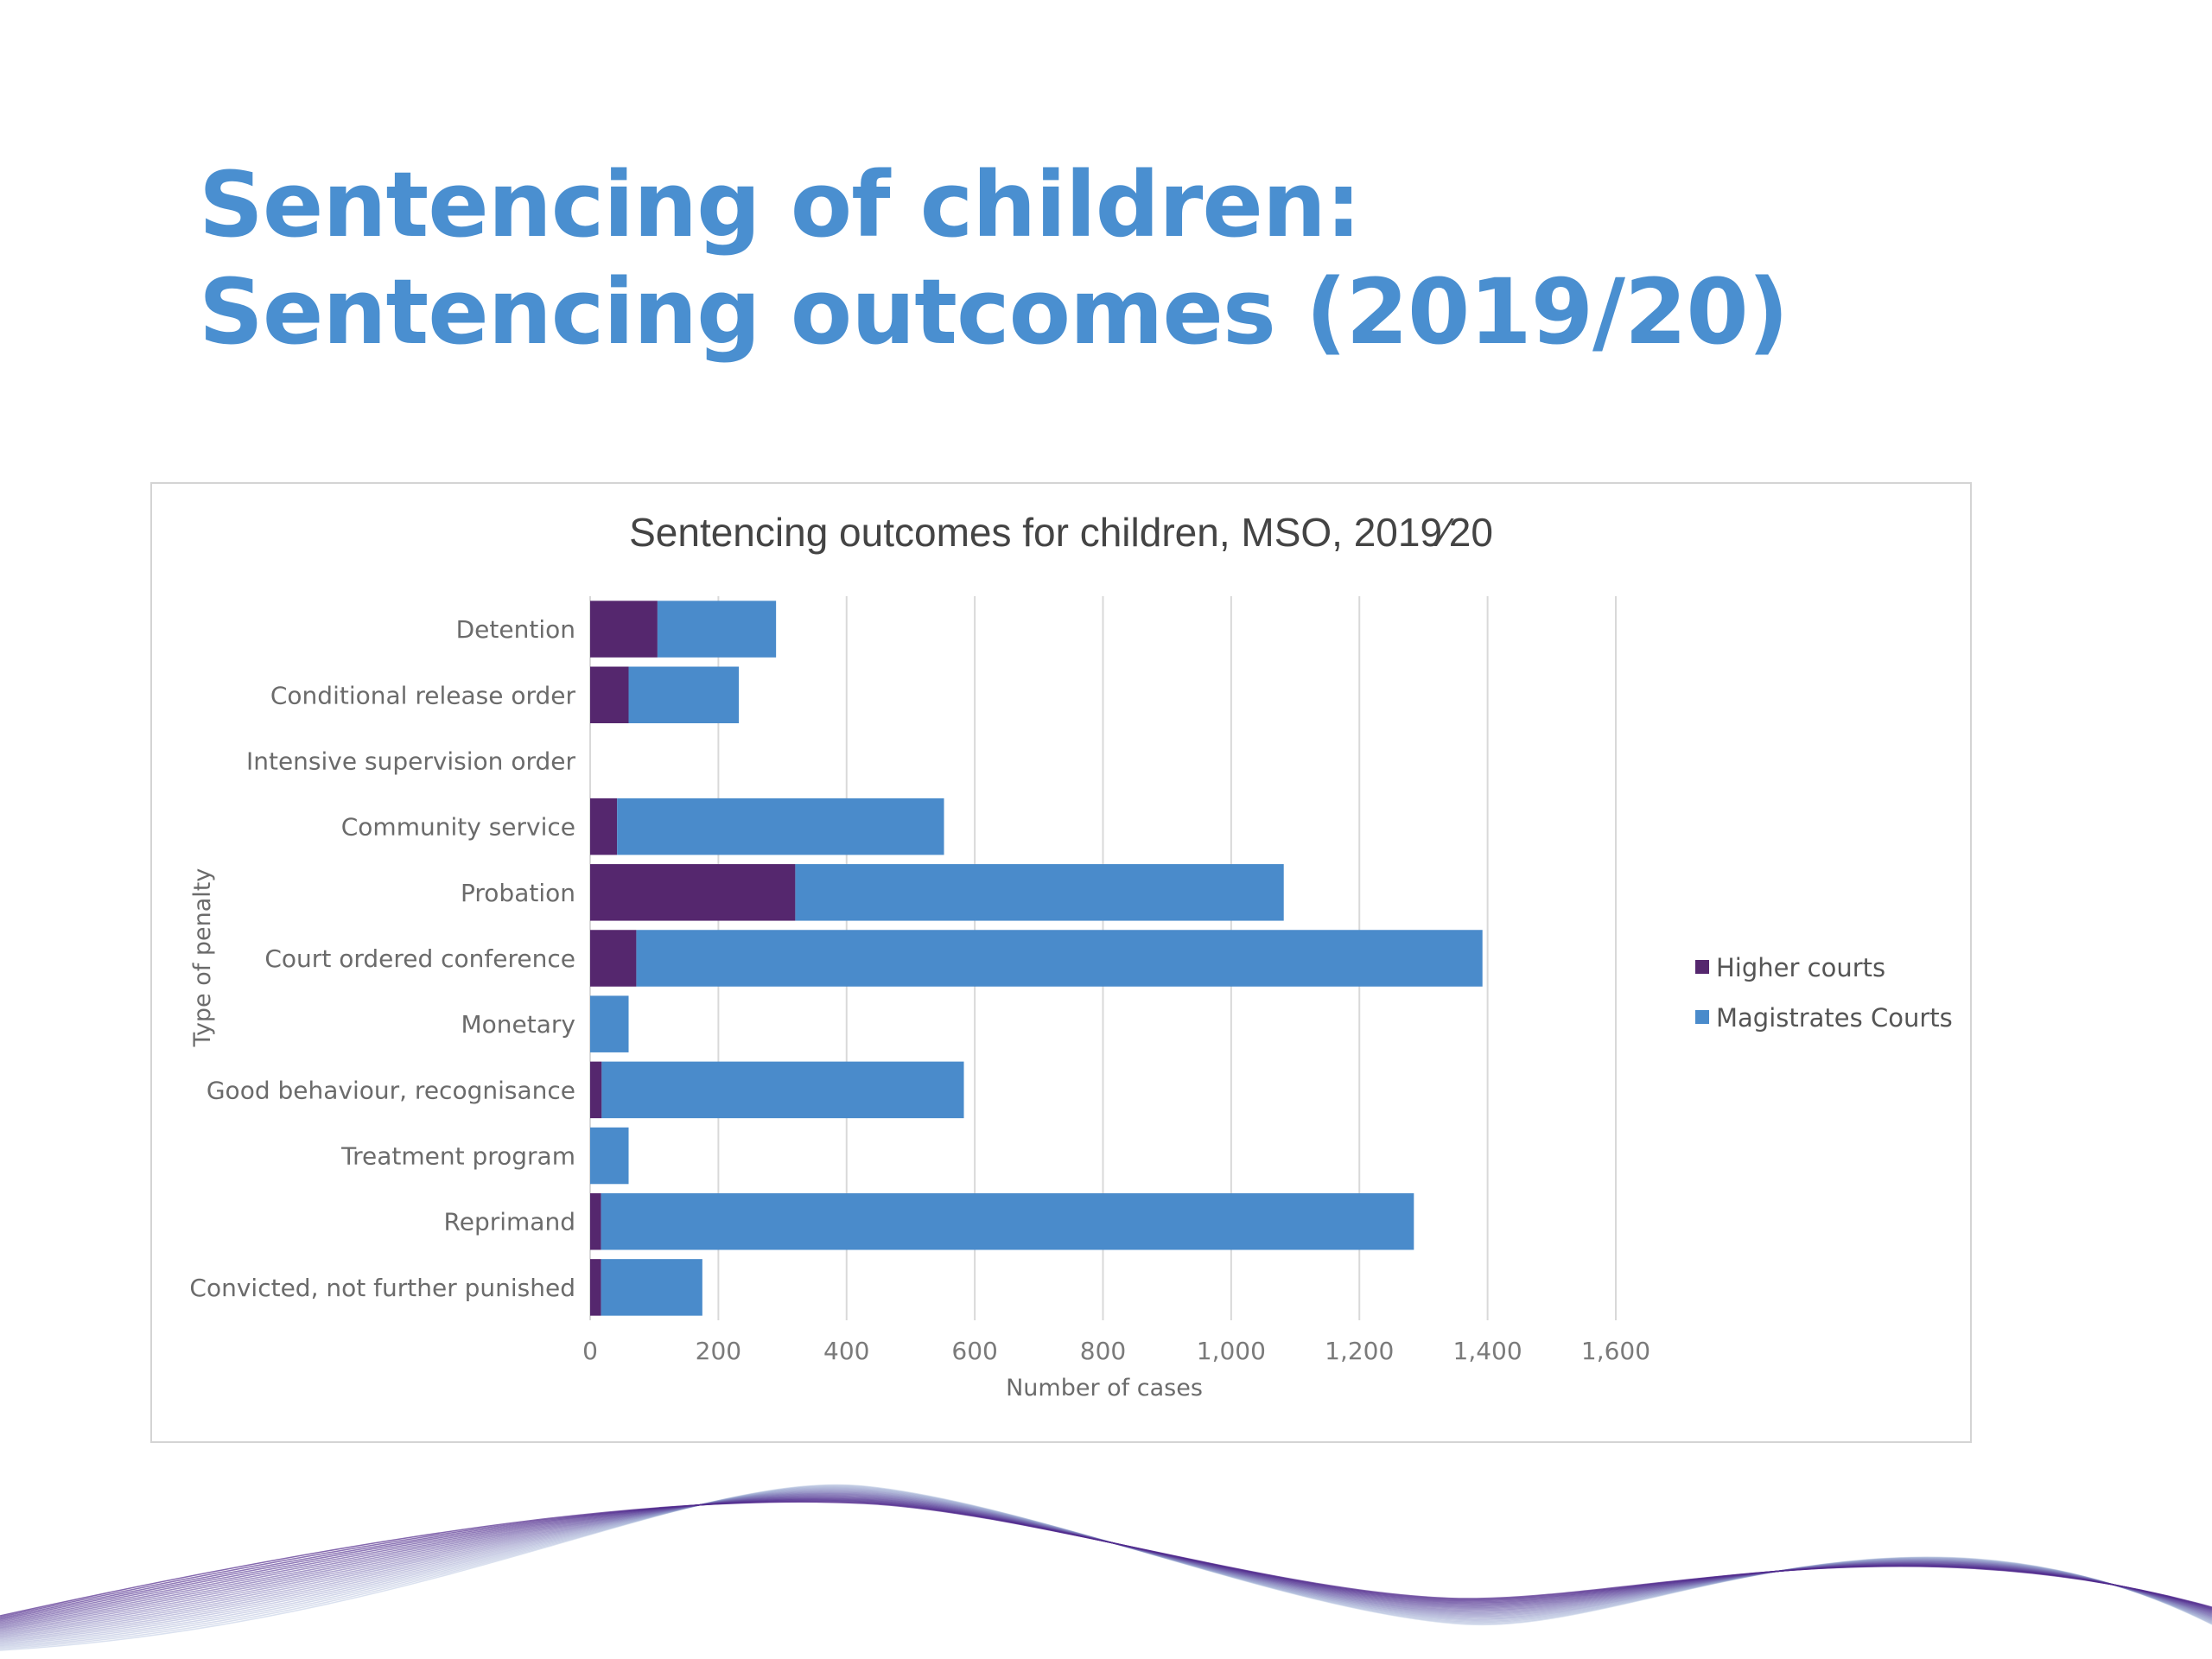 Image resolution: width=2212 pixels, height=1659 pixels. What do you see at coordinates (1231, 1351) in the screenshot?
I see `x-tick-label: 1,000` at bounding box center [1231, 1351].